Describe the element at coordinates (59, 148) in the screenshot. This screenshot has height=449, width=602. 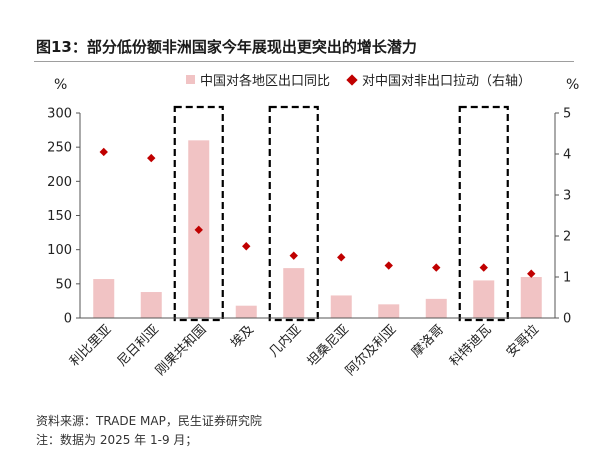
I see `left-tick-label-5: 250` at that location.